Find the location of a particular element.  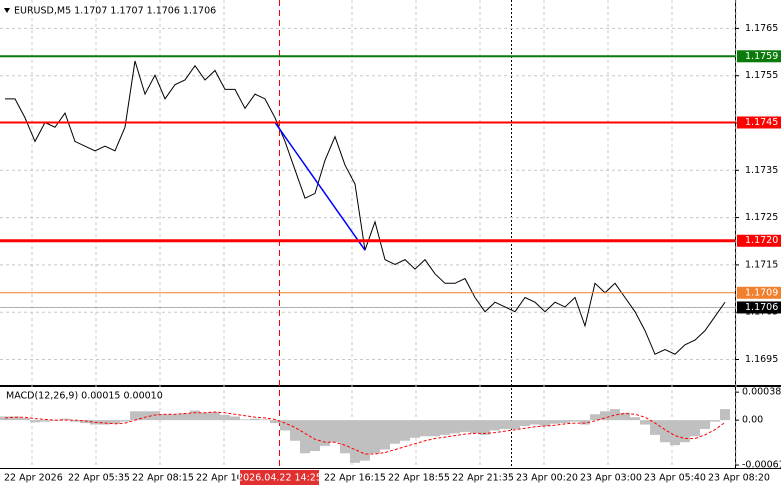

crosshair-label: 2026.04.22 14:25 is located at coordinates (279, 478).